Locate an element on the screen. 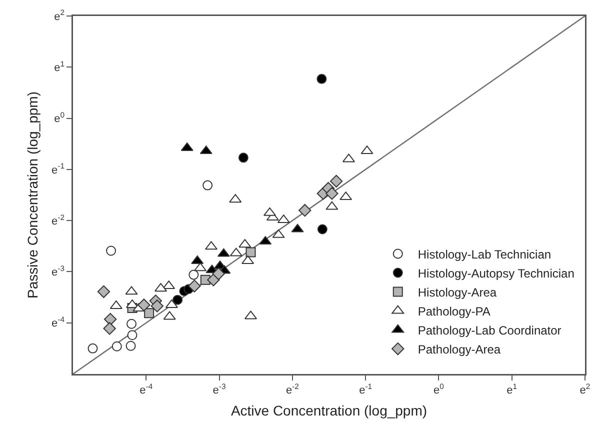 This screenshot has width=597, height=435. legend-label: Pathology-Lab Coordinator is located at coordinates (490, 330).